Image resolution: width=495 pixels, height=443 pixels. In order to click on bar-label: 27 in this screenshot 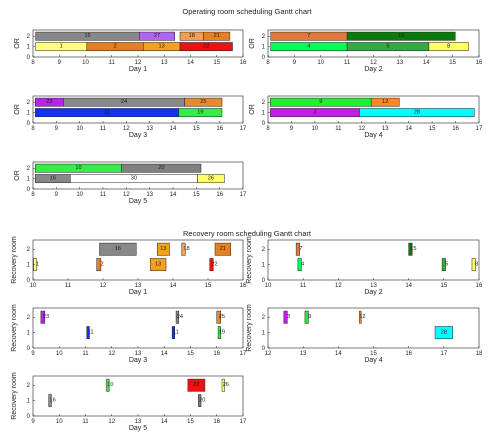, I will do `click(157, 36)`.